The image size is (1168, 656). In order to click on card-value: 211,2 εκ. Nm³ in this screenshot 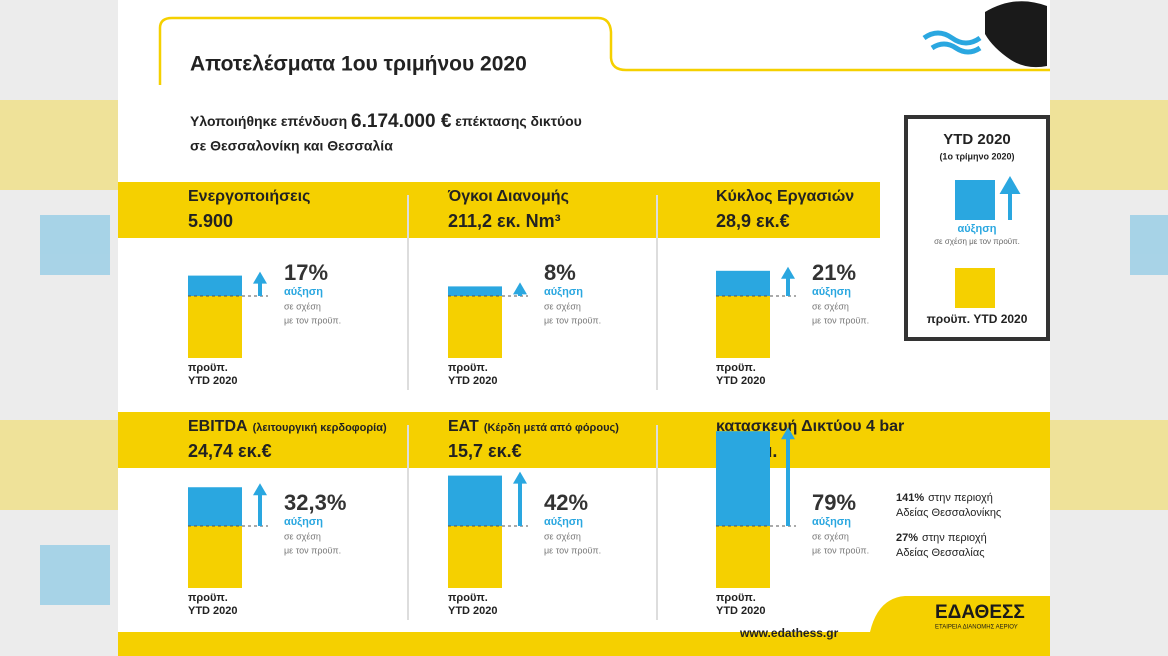, I will do `click(504, 221)`.